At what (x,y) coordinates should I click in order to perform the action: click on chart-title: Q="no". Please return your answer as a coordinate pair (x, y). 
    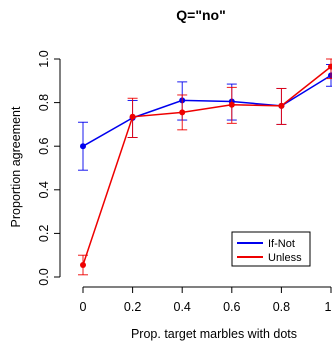
    Looking at the image, I should click on (200, 15).